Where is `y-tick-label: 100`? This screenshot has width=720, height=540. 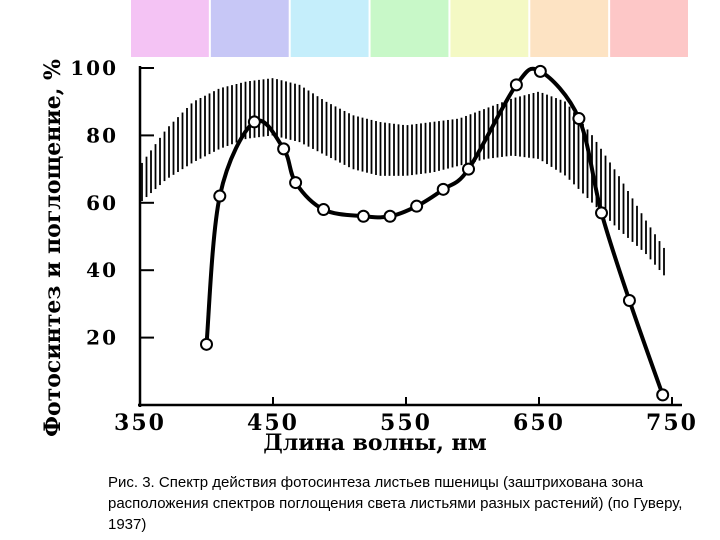 y-tick-label: 100 is located at coordinates (94, 68).